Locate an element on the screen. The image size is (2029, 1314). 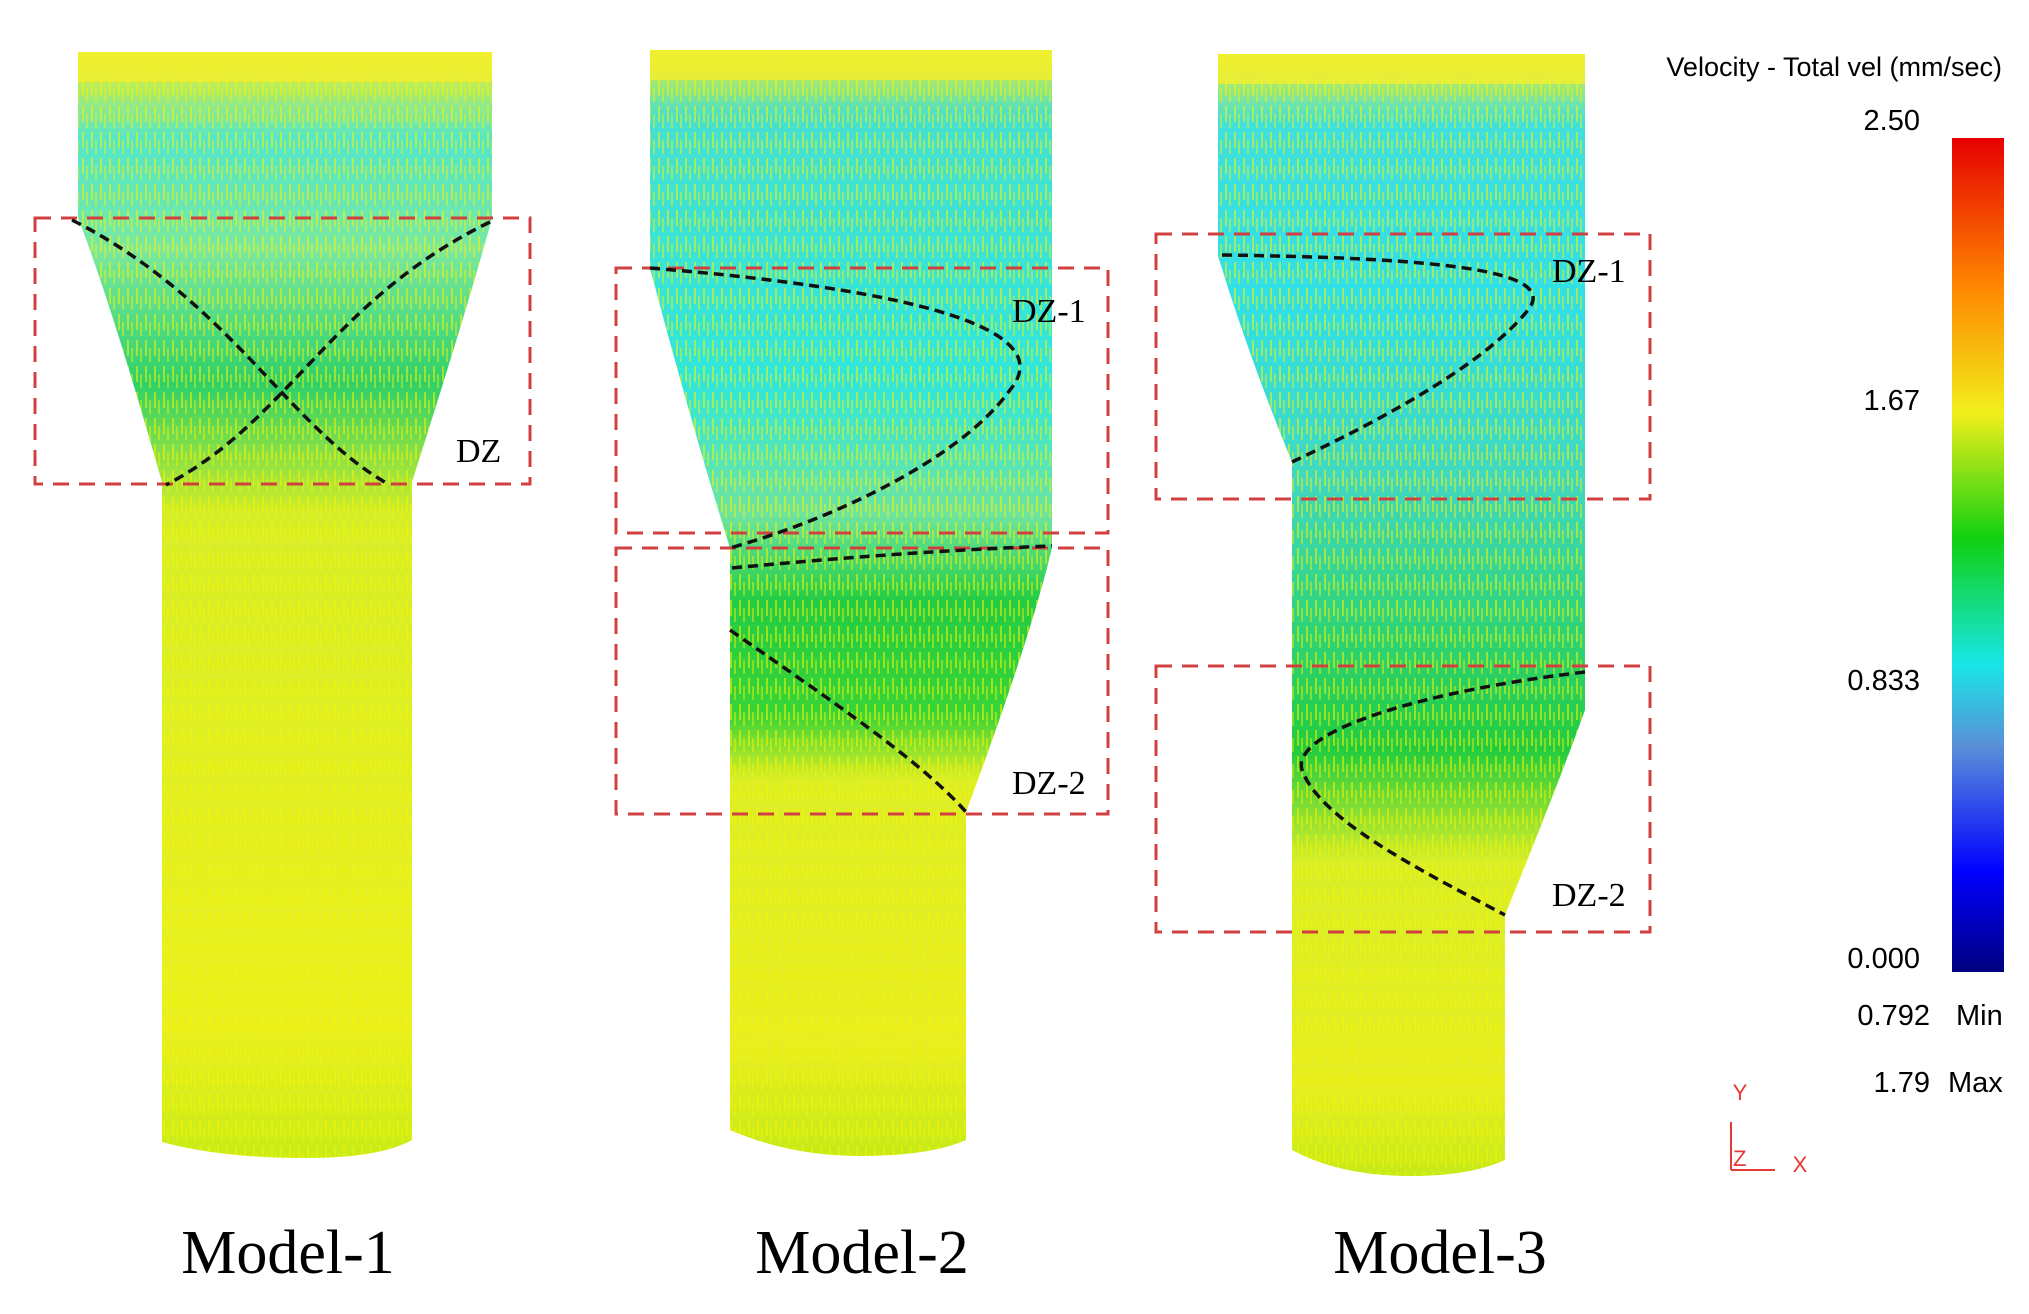
legend-tick-lower: 0.833 is located at coordinates (1883, 681).